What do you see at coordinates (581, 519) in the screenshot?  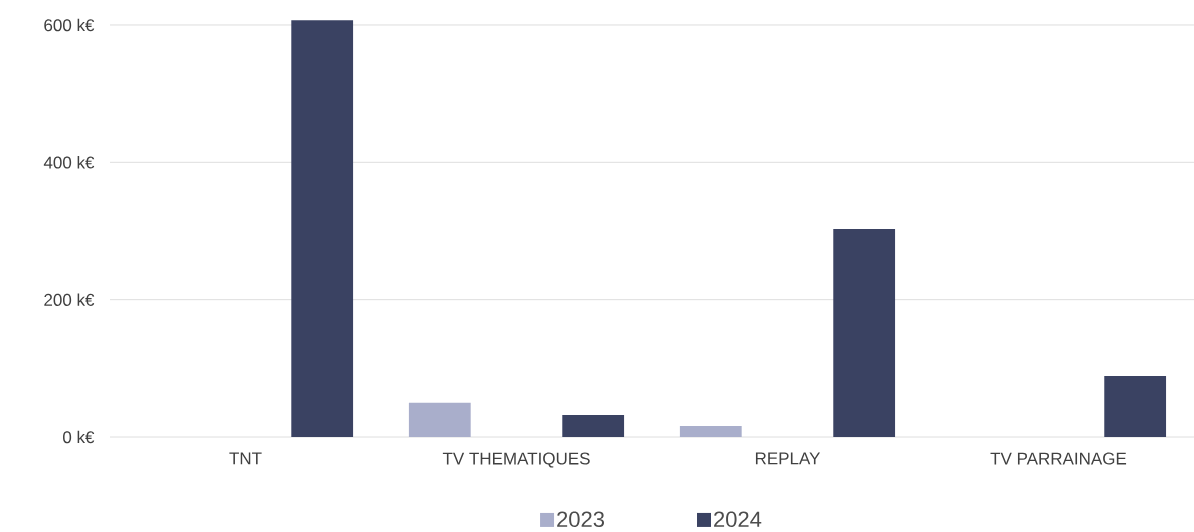 I see `legend-label: 2023` at bounding box center [581, 519].